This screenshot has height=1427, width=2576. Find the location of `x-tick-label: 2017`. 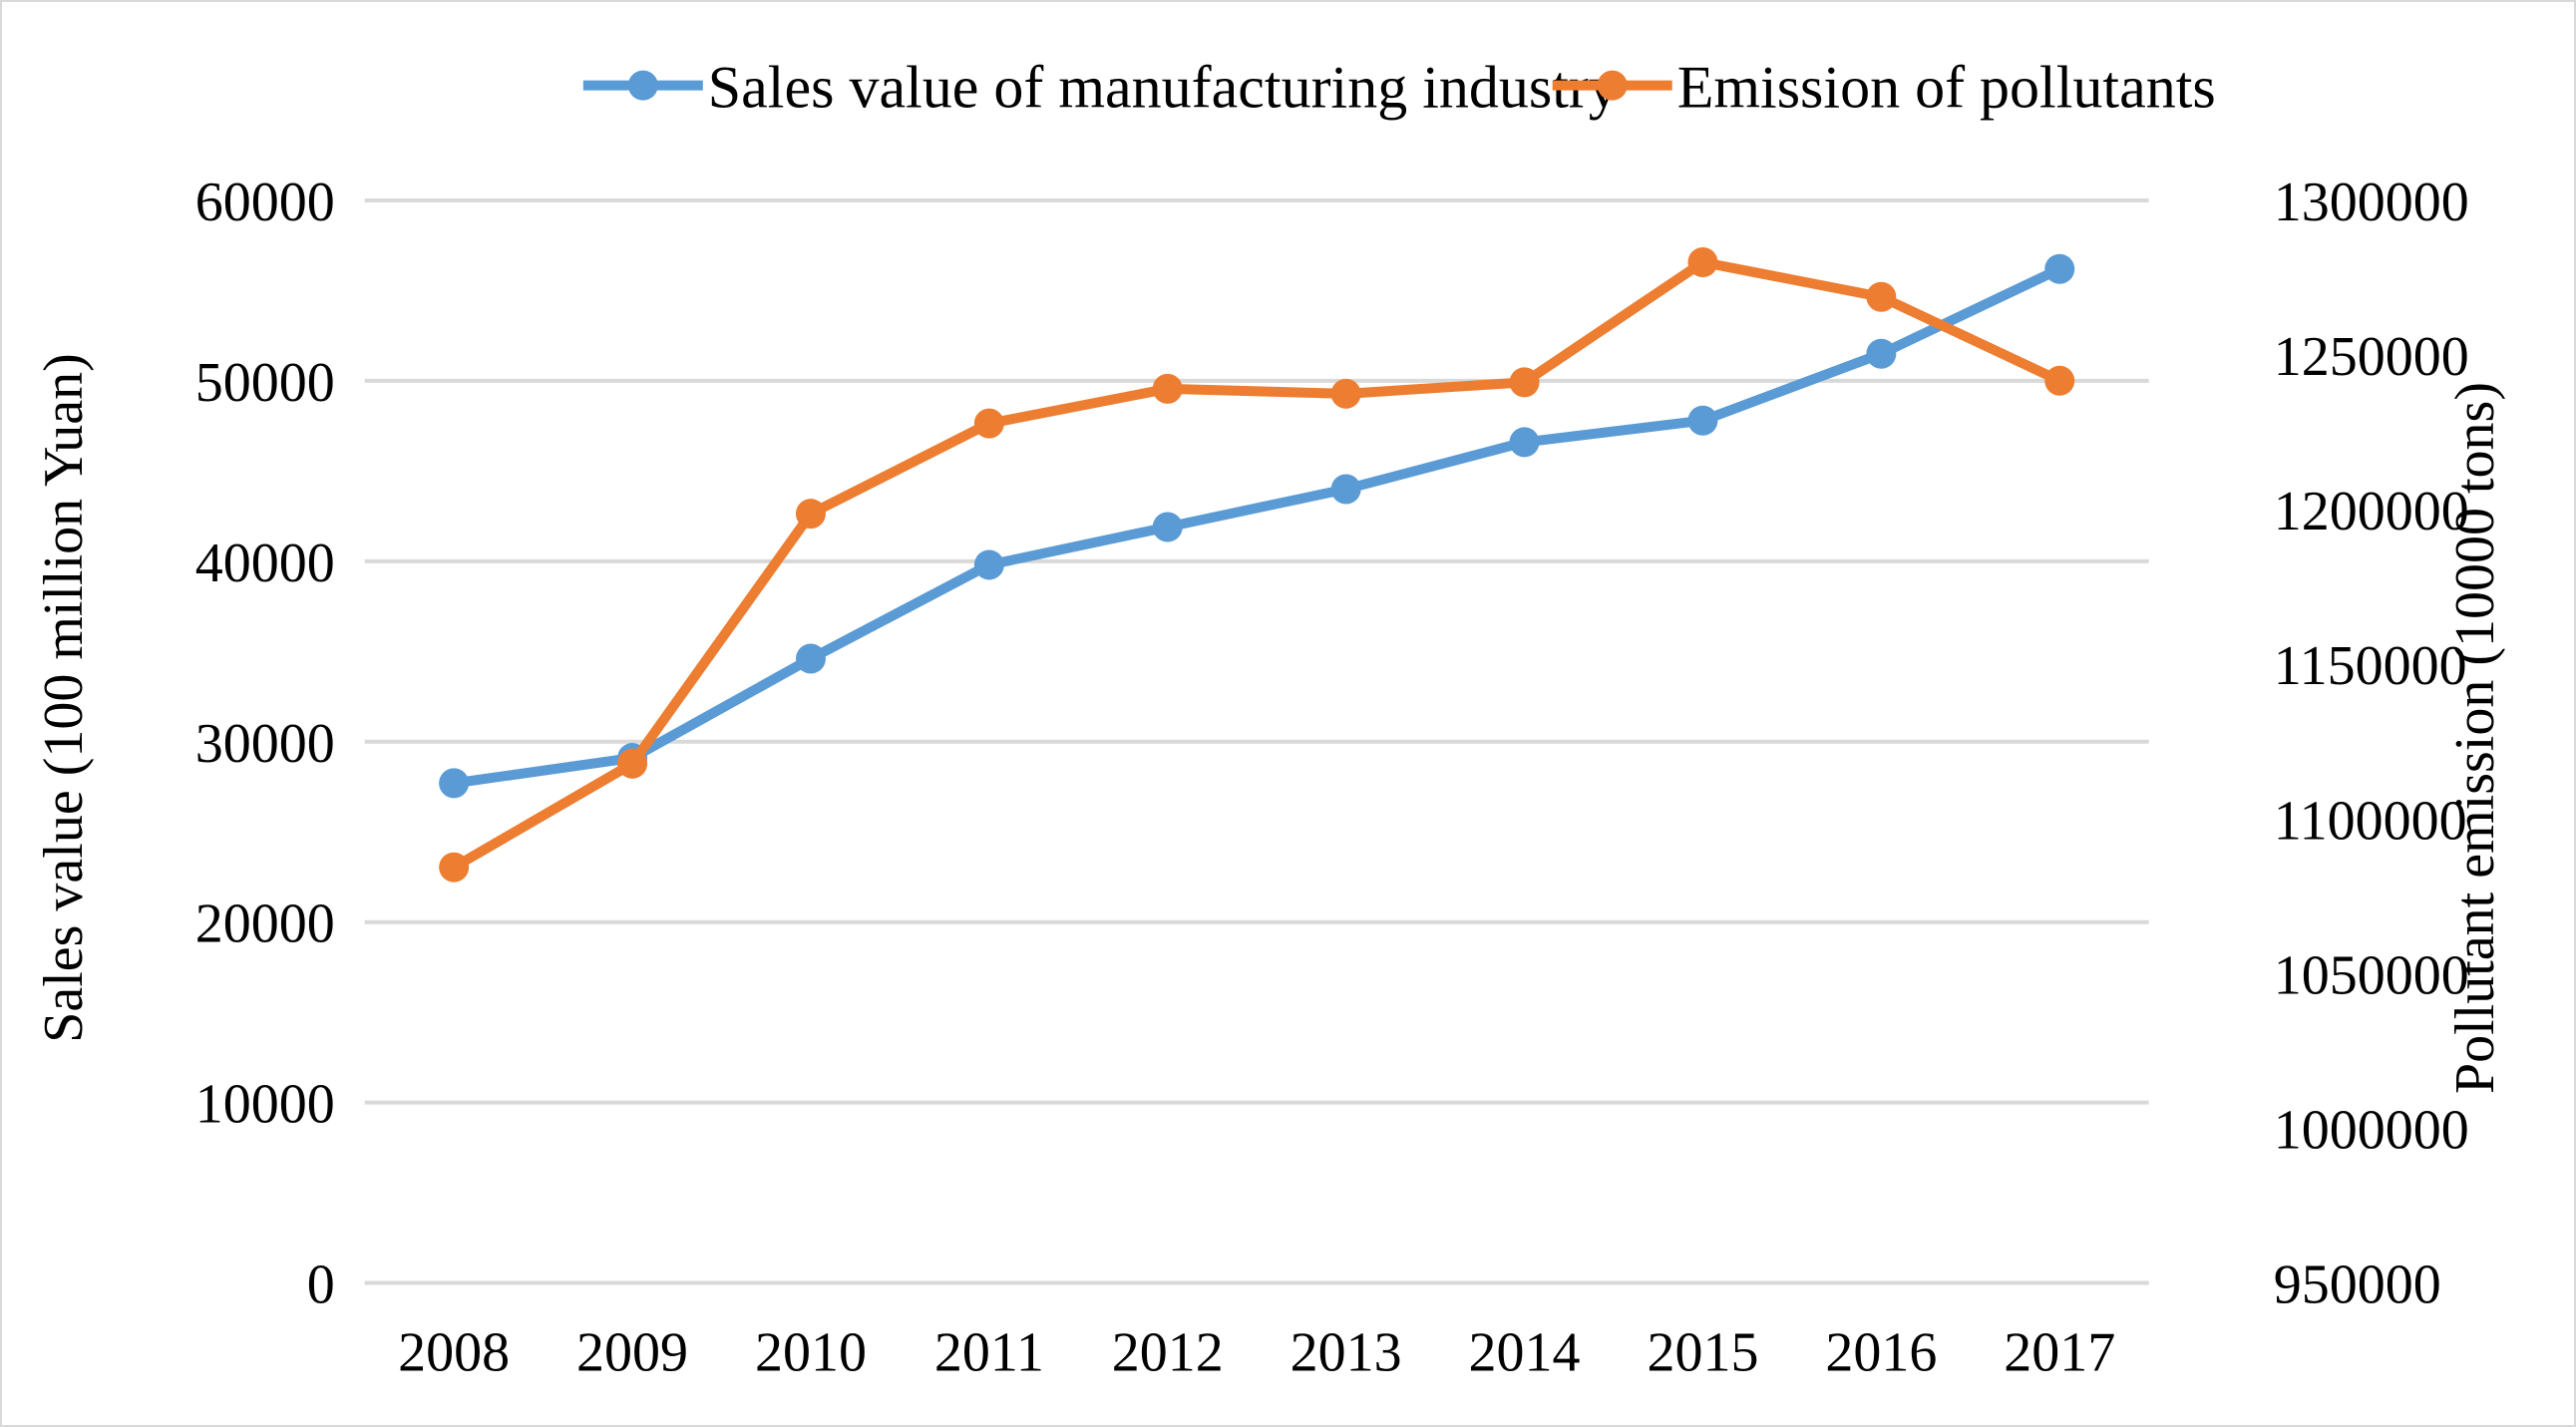

x-tick-label: 2017 is located at coordinates (2059, 1353).